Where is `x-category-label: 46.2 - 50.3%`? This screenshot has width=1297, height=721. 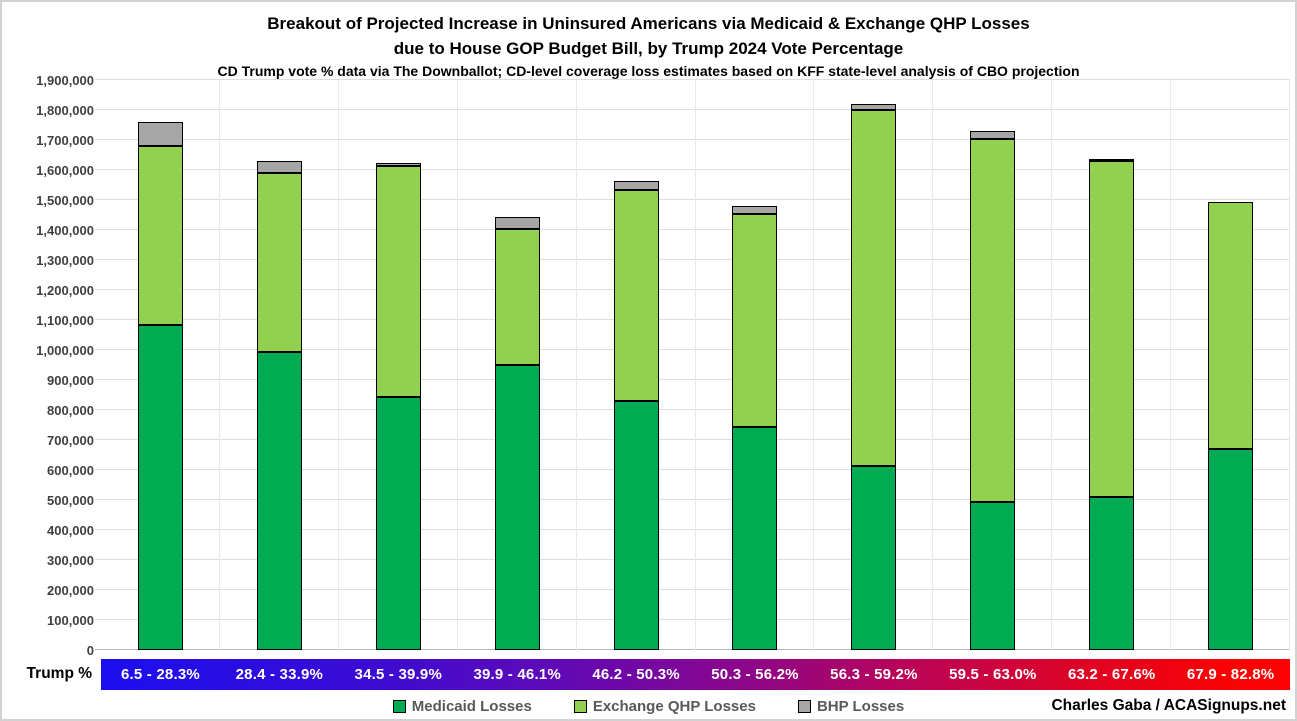 x-category-label: 46.2 - 50.3% is located at coordinates (636, 674).